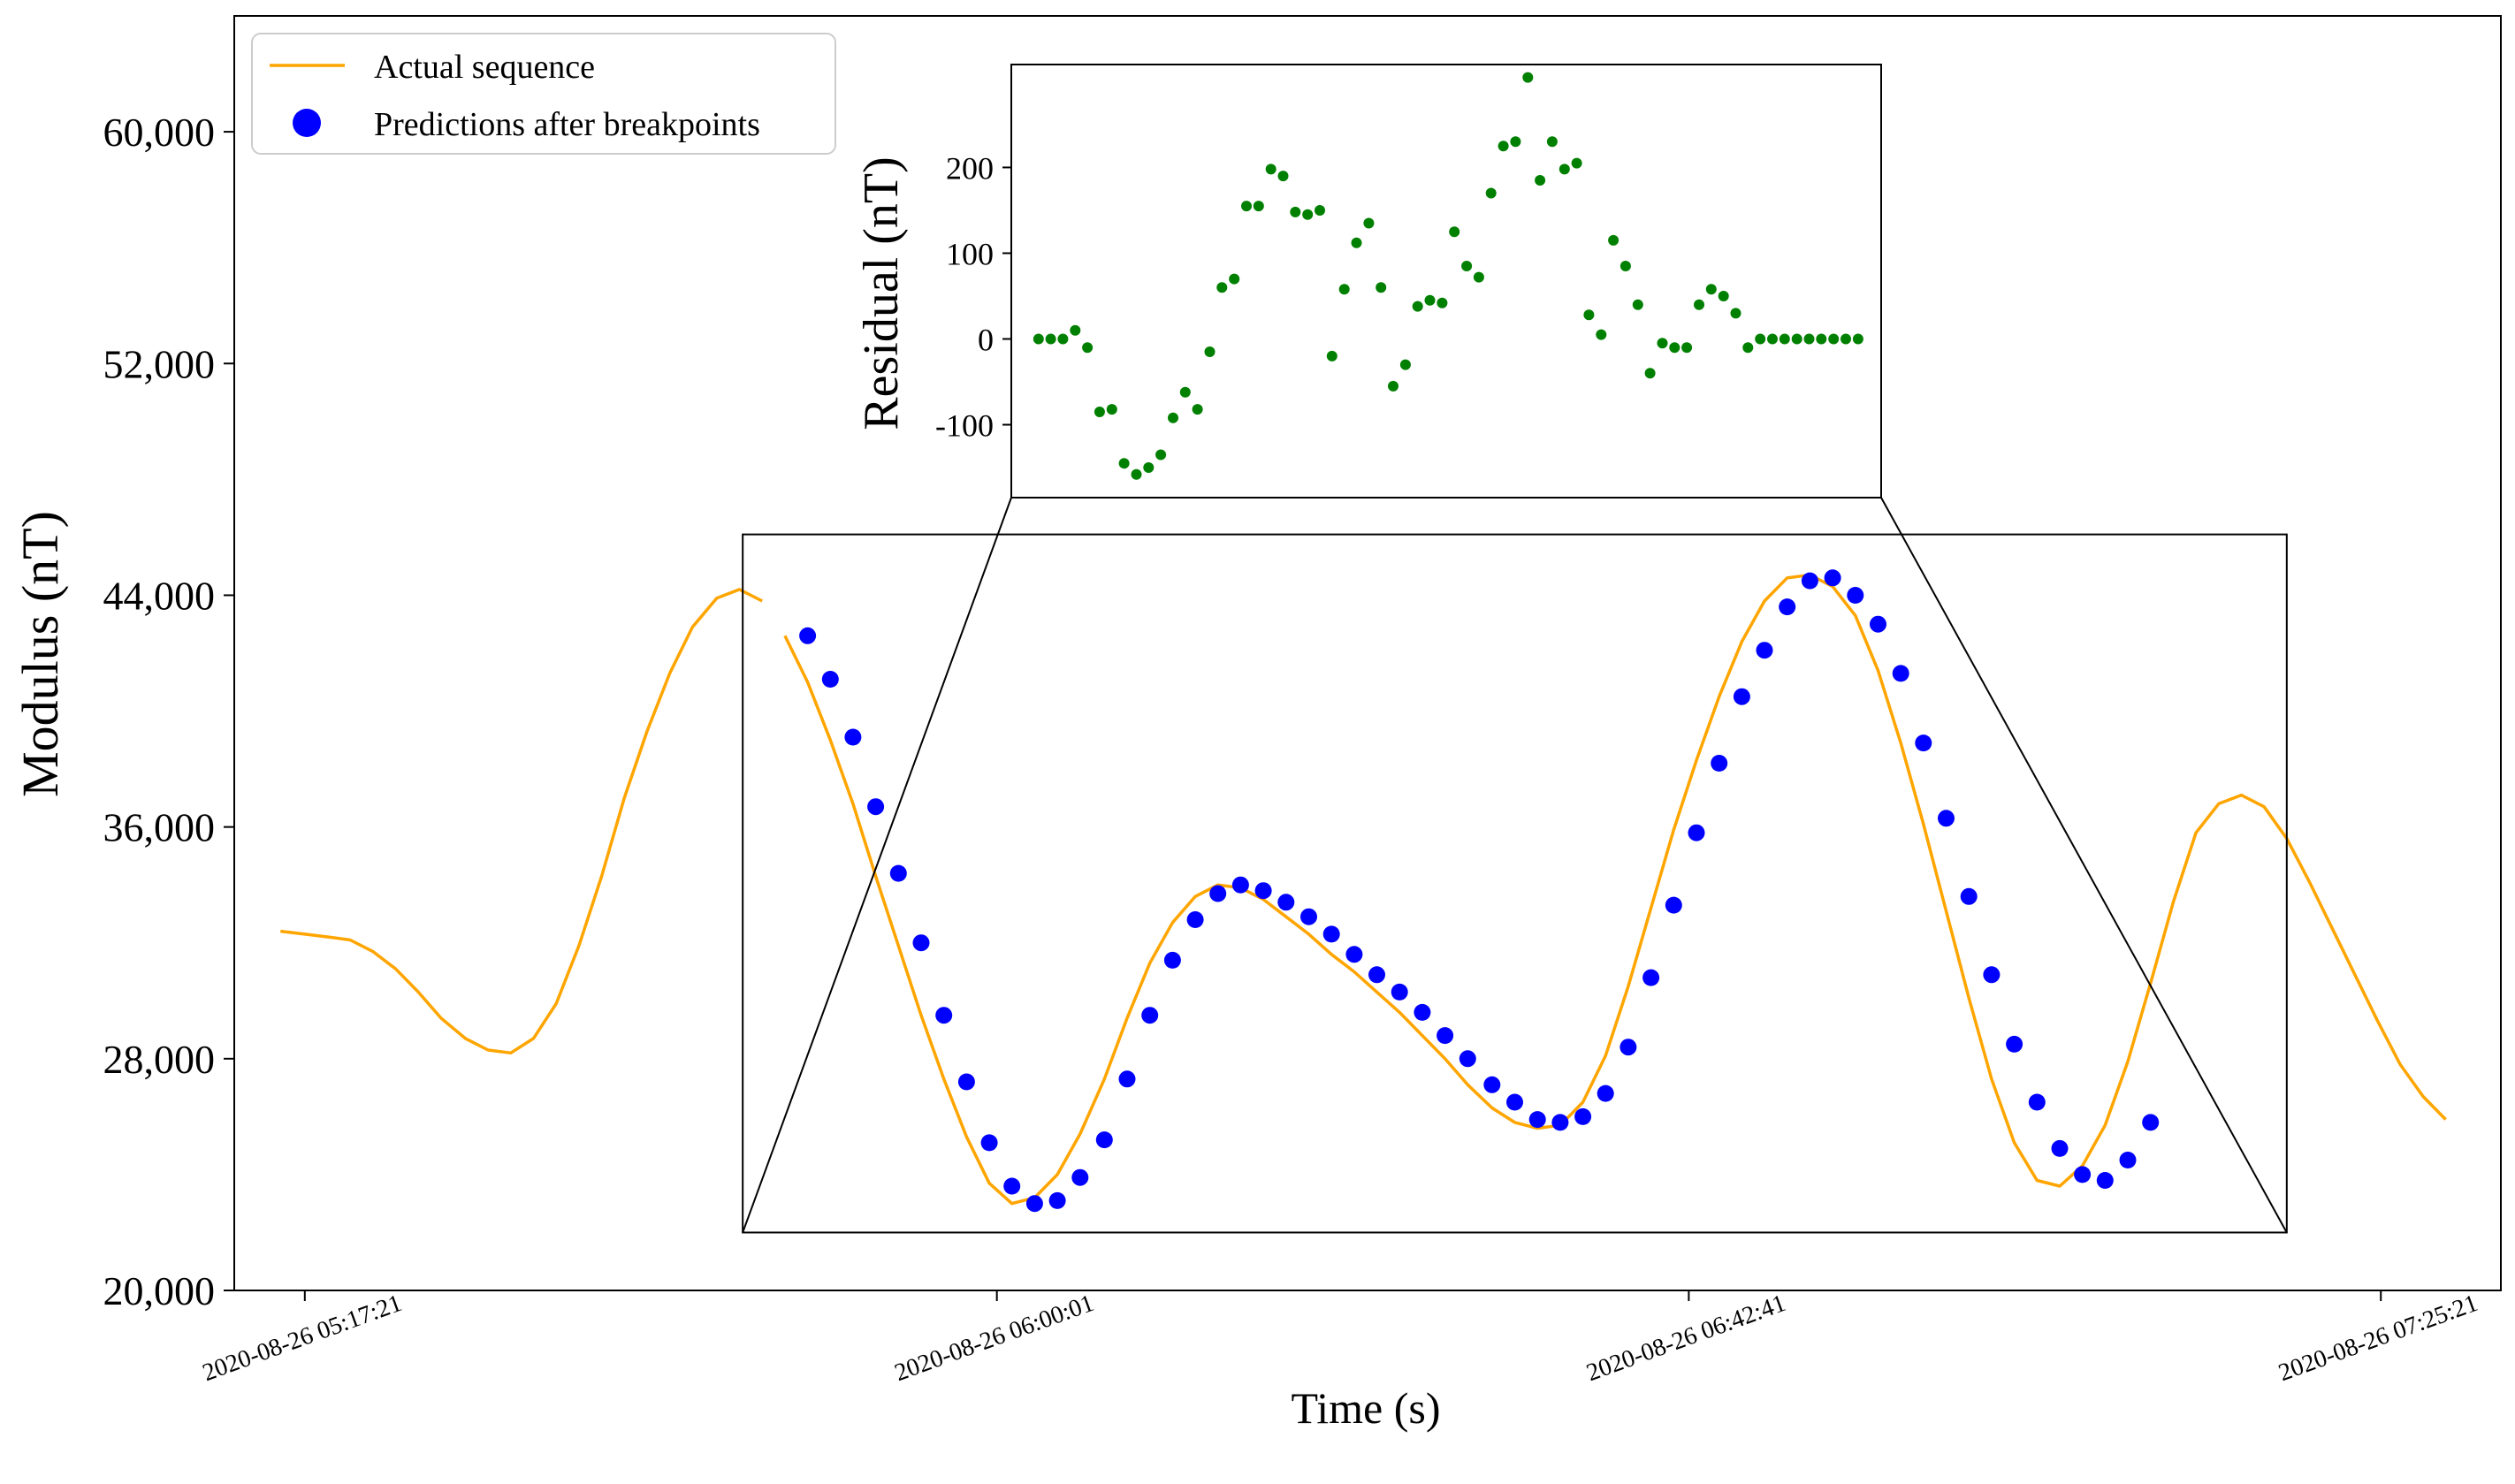 The image size is (2515, 1484). I want to click on inset-y-axis-title: Residual (nT), so click(881, 293).